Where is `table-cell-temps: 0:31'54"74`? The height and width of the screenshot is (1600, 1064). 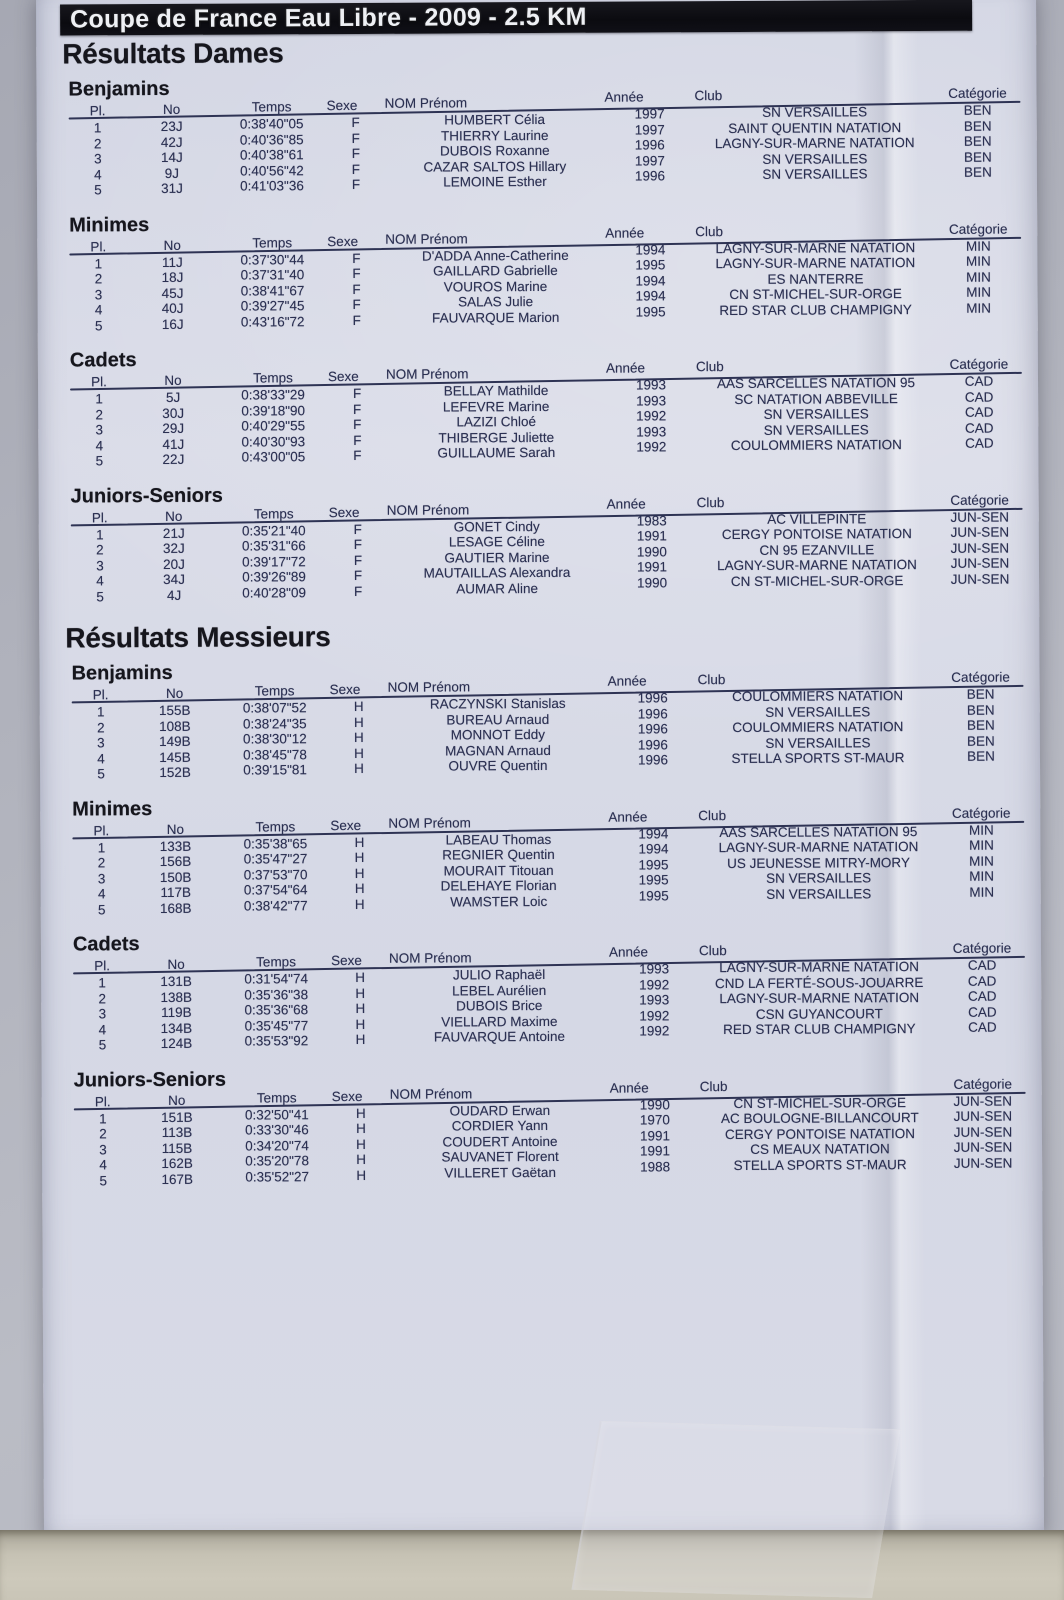
table-cell-temps: 0:31'54"74 is located at coordinates (276, 979).